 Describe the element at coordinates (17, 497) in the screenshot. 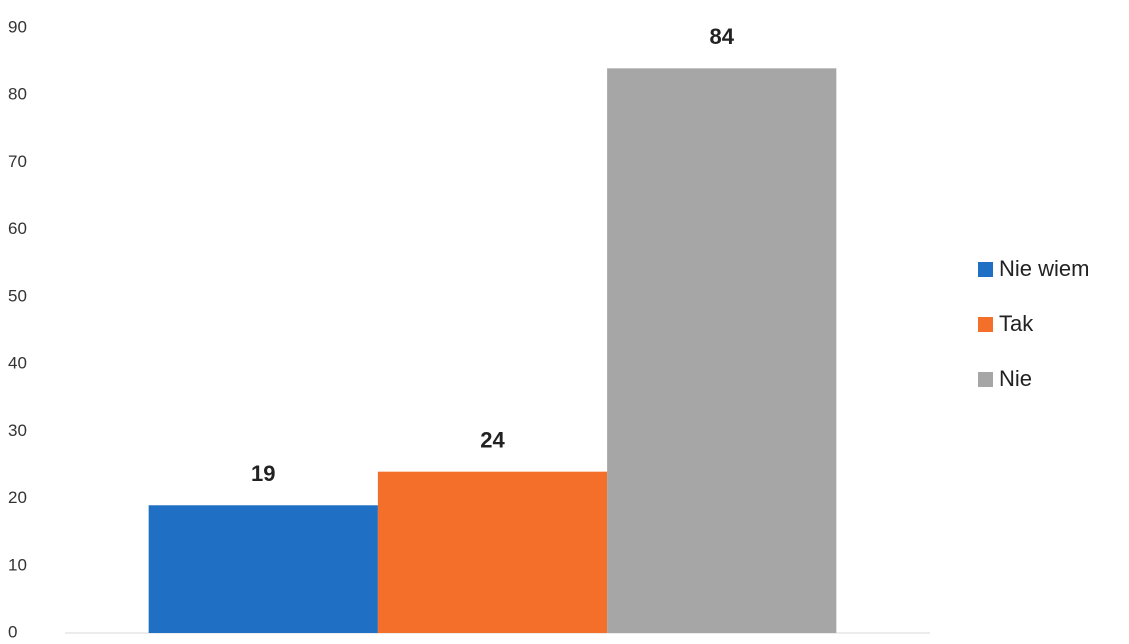

I see `y-tick-label: 20` at that location.